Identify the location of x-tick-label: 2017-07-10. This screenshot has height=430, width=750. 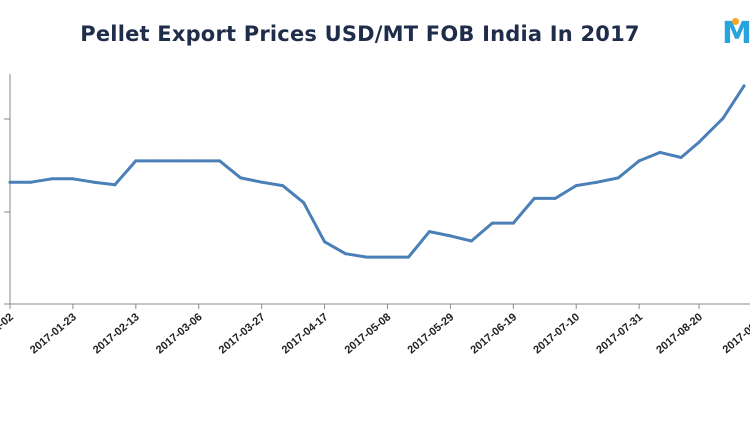
(556, 333).